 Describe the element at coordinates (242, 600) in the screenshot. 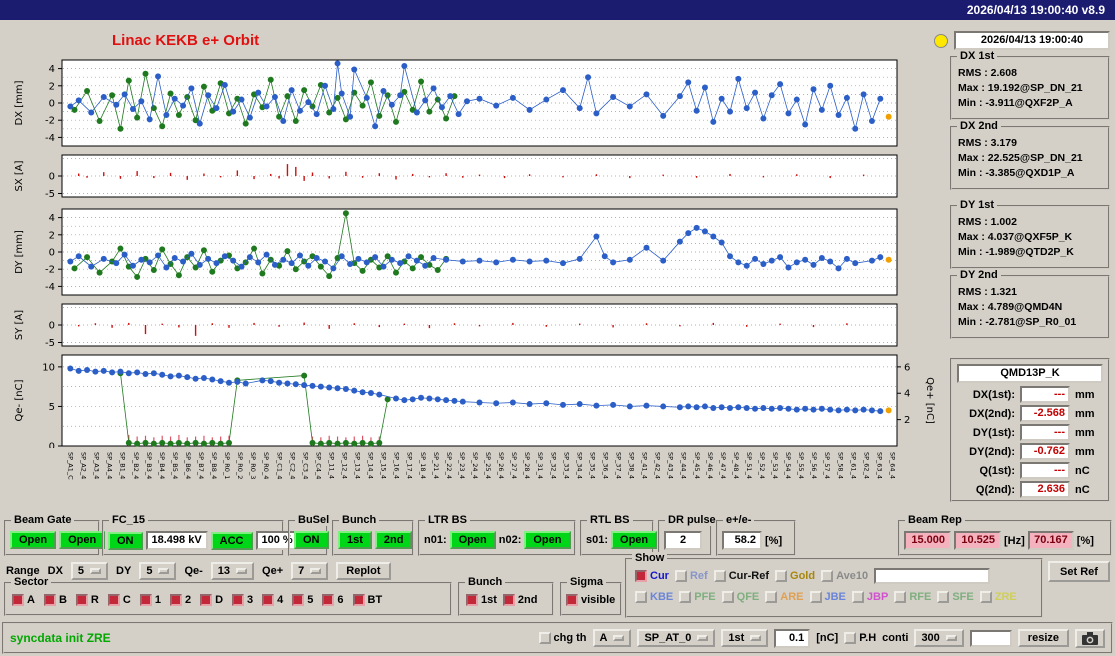

I see `checkbox-3: 3` at that location.